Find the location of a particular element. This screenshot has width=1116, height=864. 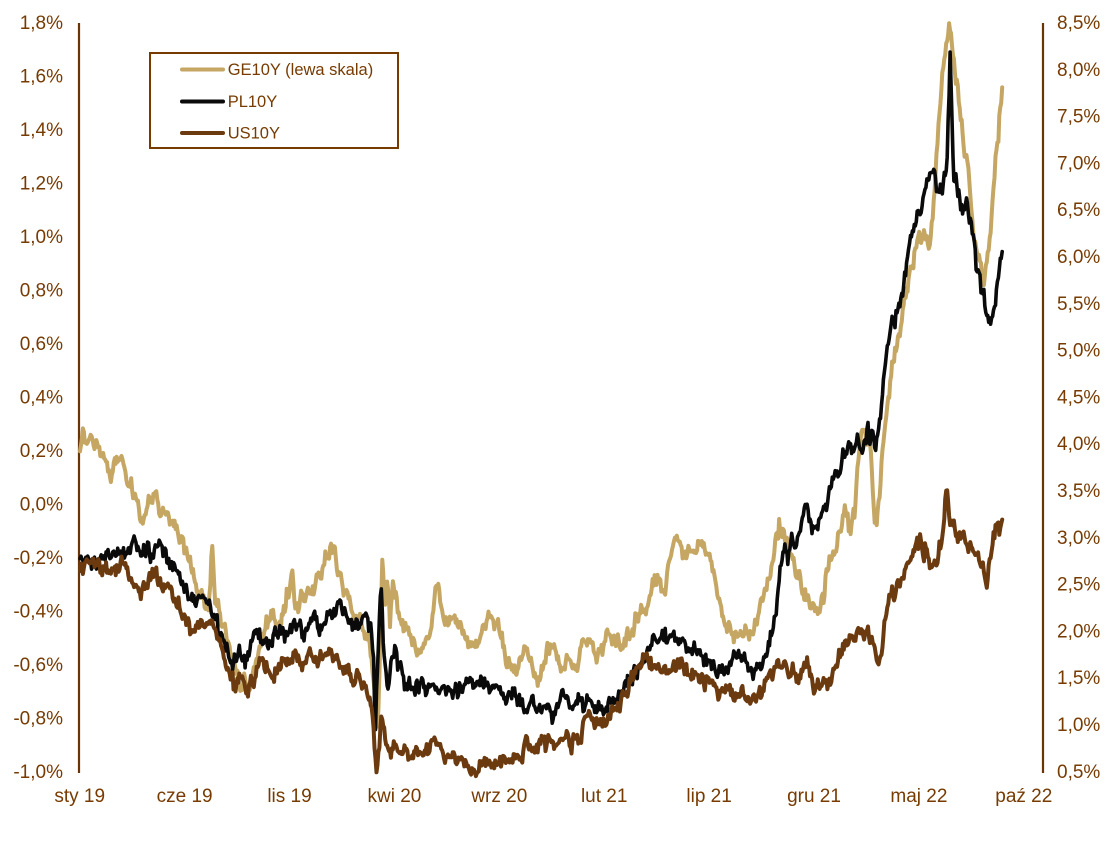

svg-text: 7,5% is located at coordinates (1078, 117).